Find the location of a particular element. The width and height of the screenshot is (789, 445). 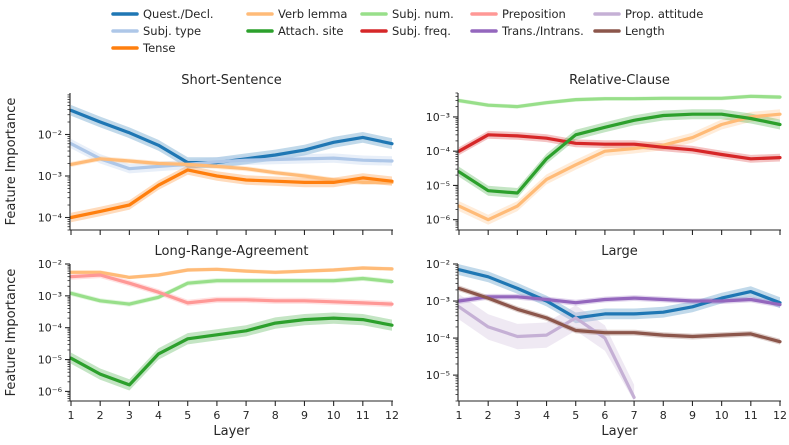

legend-item-tense: Tense is located at coordinates (143, 48).